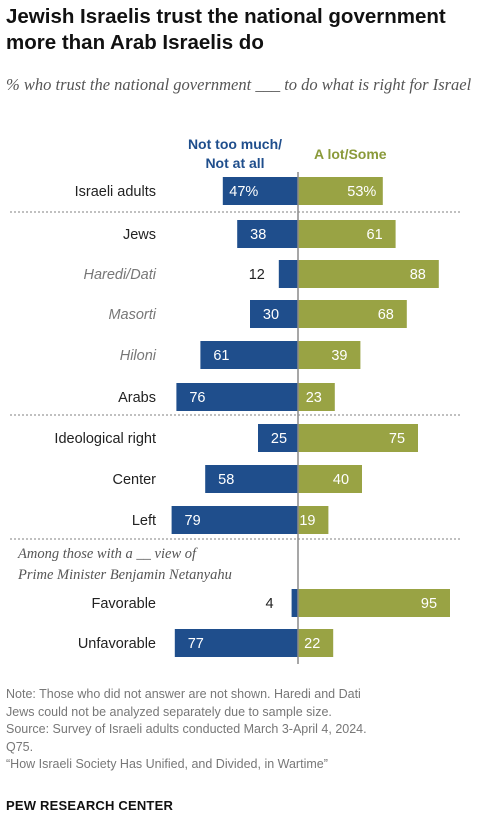 This screenshot has height=825, width=481. Describe the element at coordinates (193, 521) in the screenshot. I see `value-label-distrust: 79` at that location.